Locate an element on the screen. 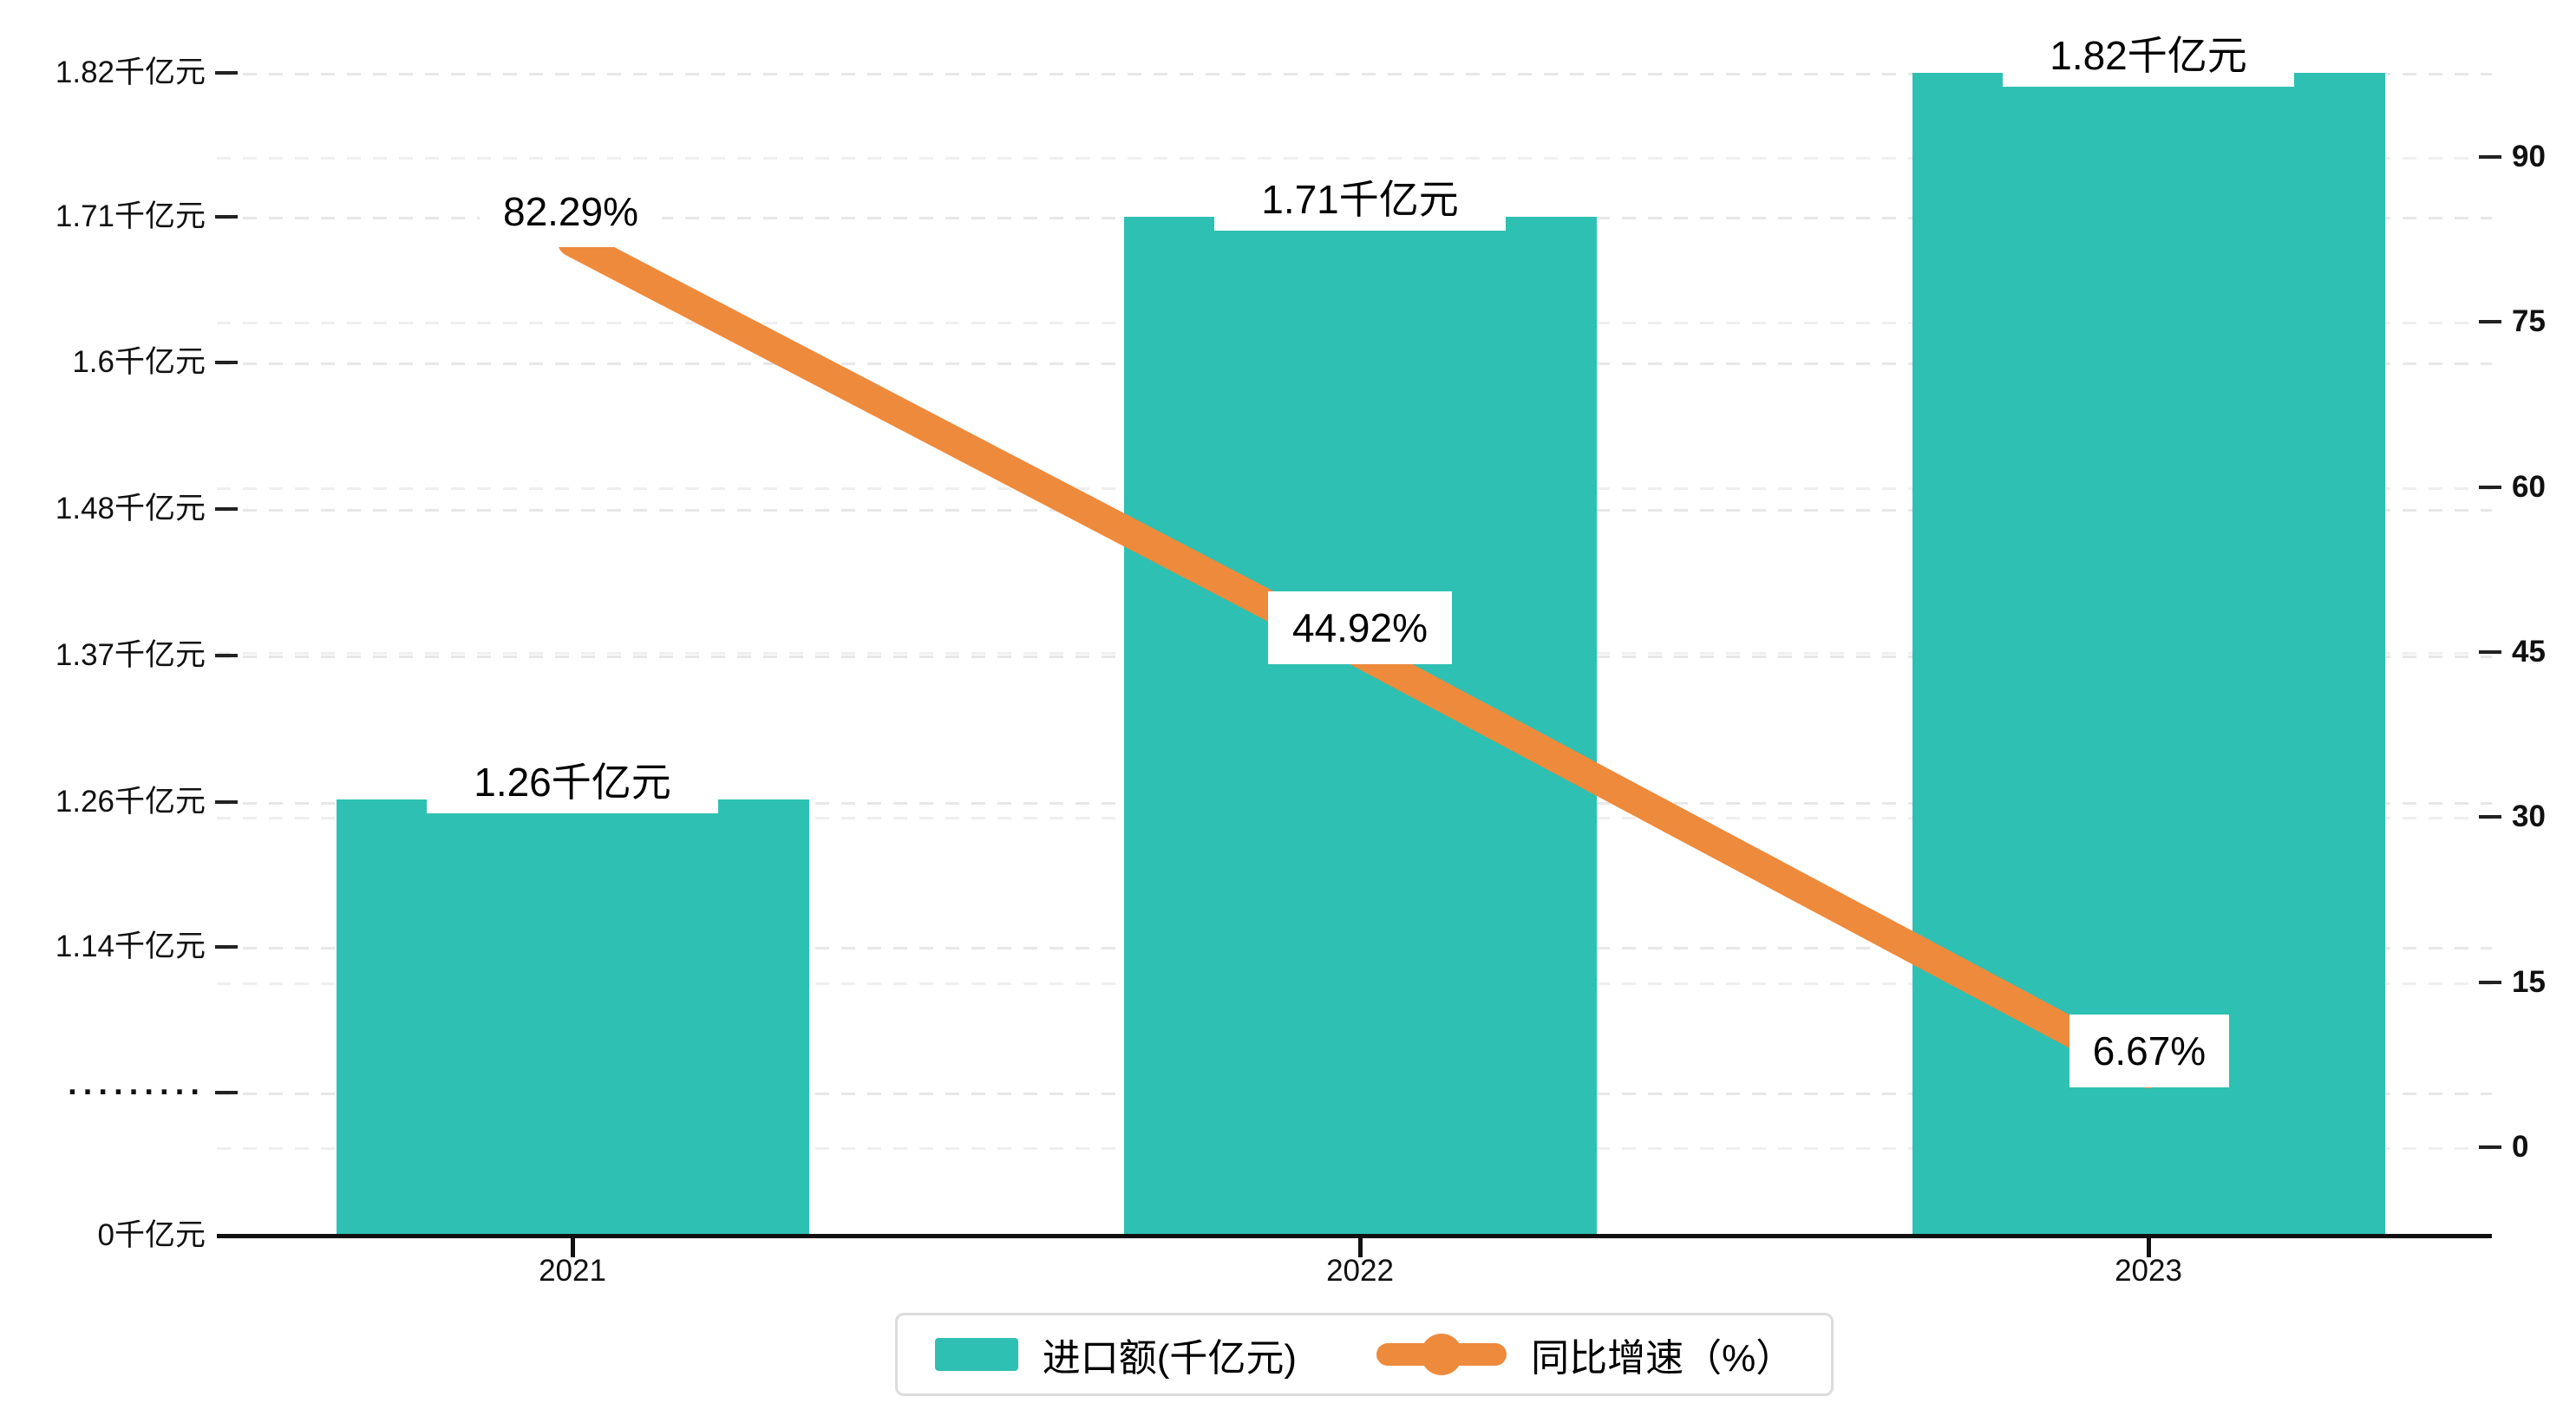 The height and width of the screenshot is (1416, 2576). y-right-tick-label: 75 is located at coordinates (2529, 321).